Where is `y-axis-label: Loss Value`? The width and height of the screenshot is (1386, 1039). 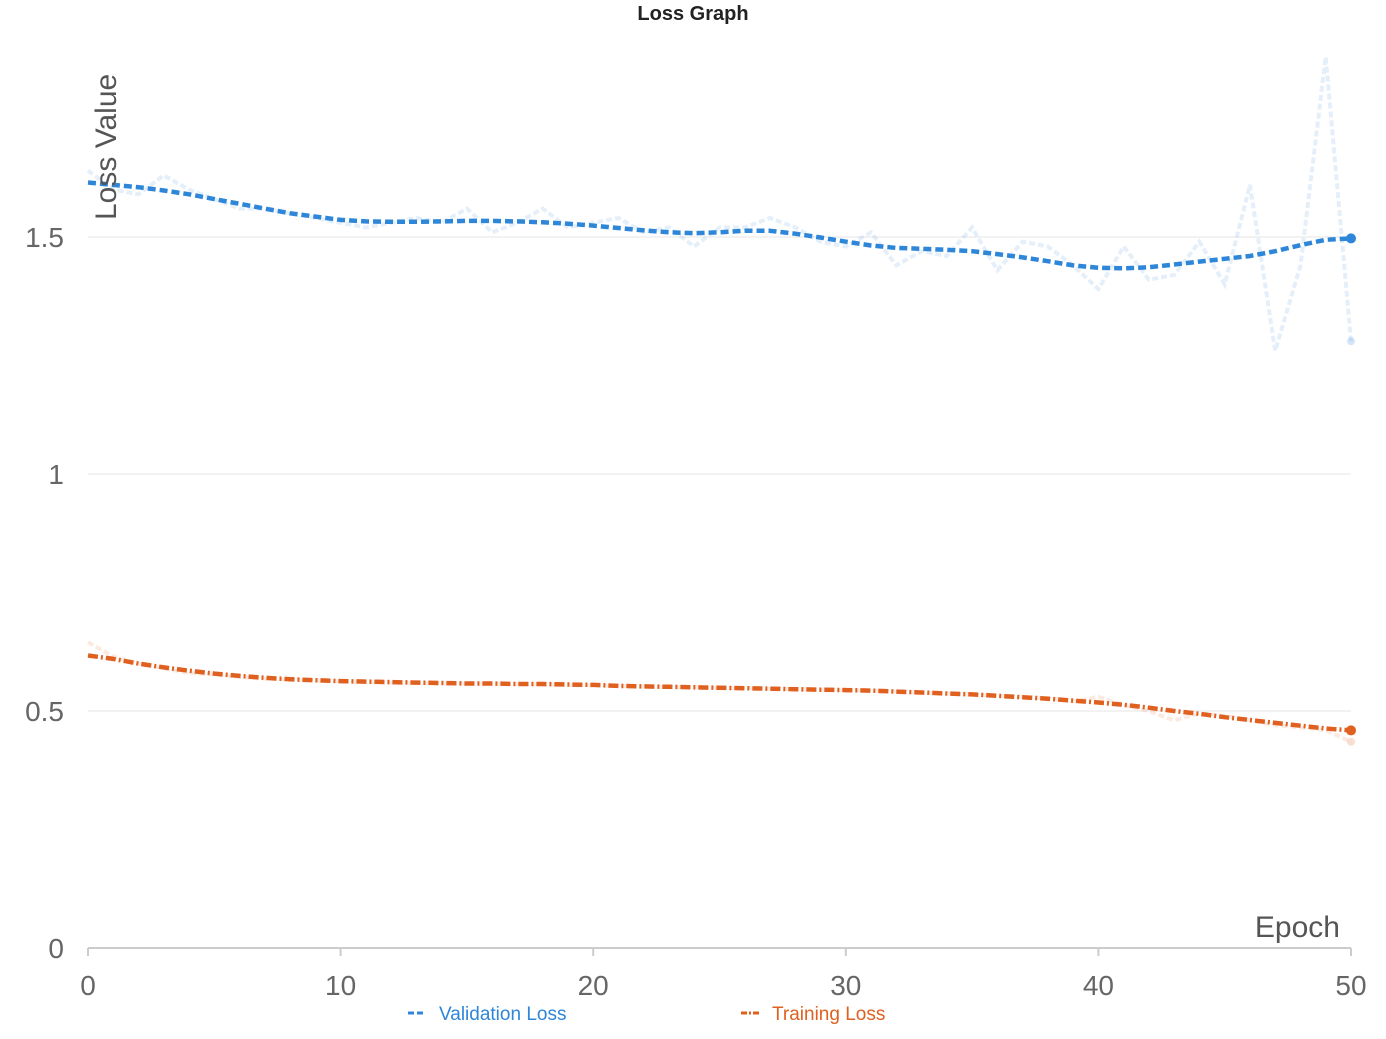 y-axis-label: Loss Value is located at coordinates (106, 147).